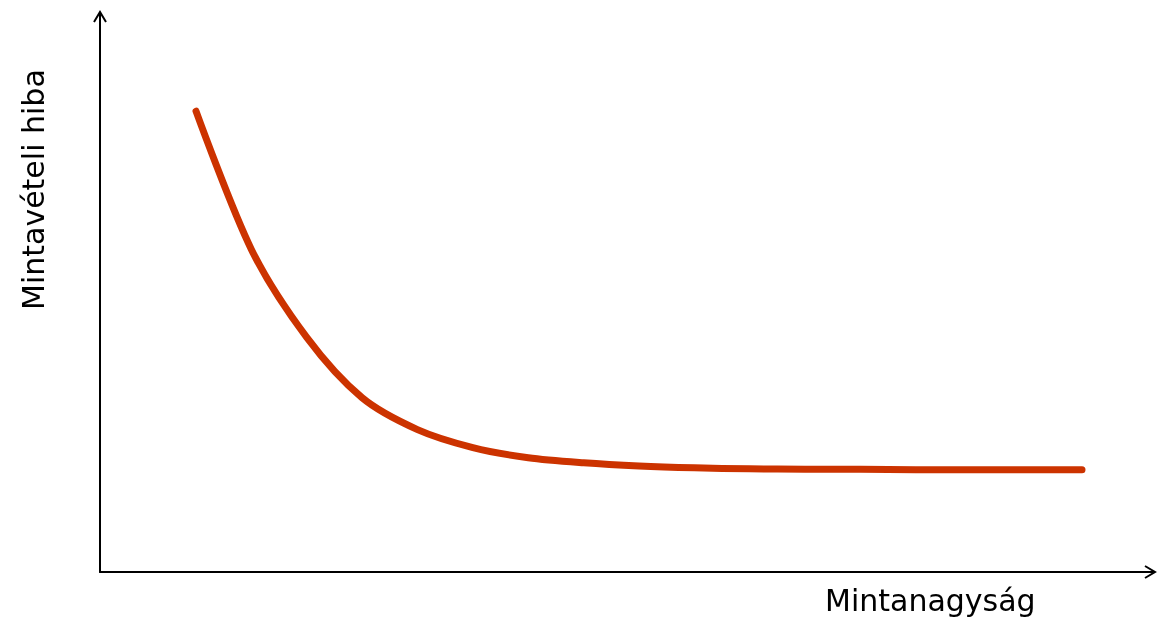 This screenshot has width=1157, height=627. Describe the element at coordinates (930, 600) in the screenshot. I see `x-axis-title: Mintanagyság` at that location.